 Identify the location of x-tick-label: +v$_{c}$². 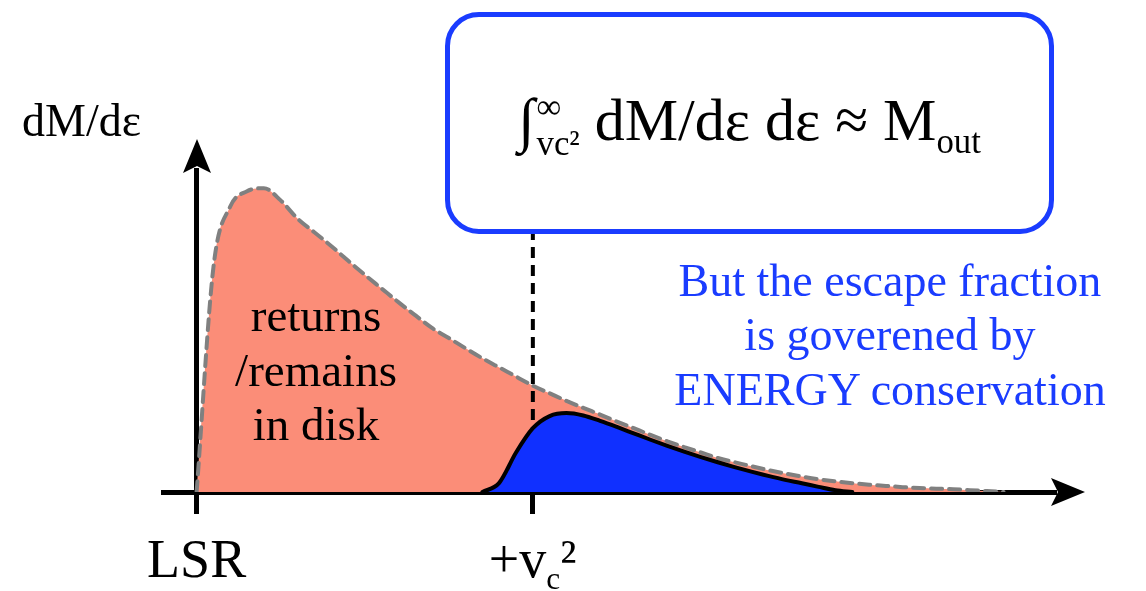
(532, 560).